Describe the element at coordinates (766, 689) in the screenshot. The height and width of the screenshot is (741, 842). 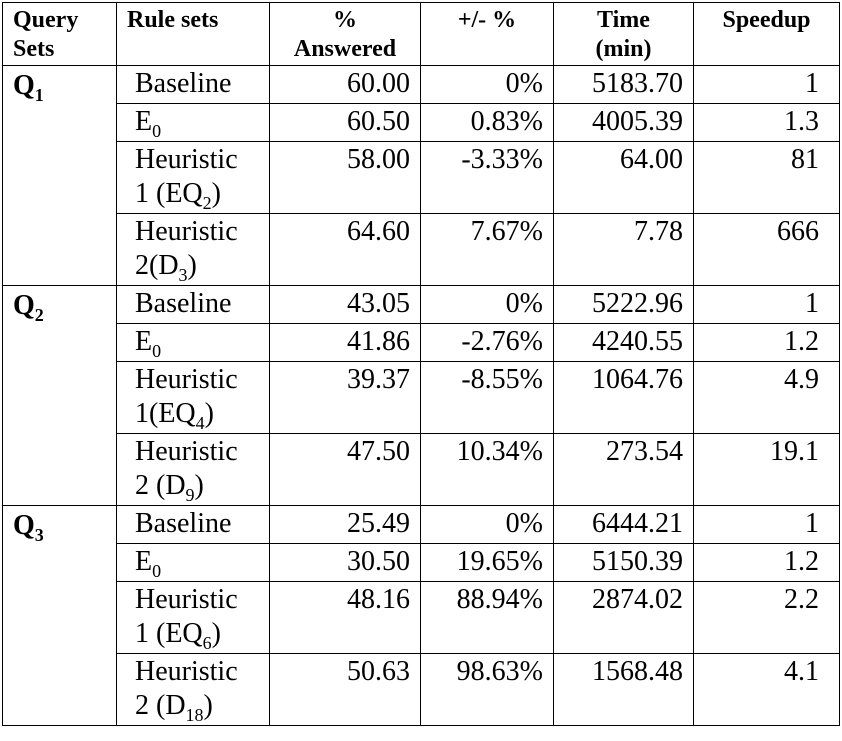
I see `speedup-cell: 4.1` at that location.